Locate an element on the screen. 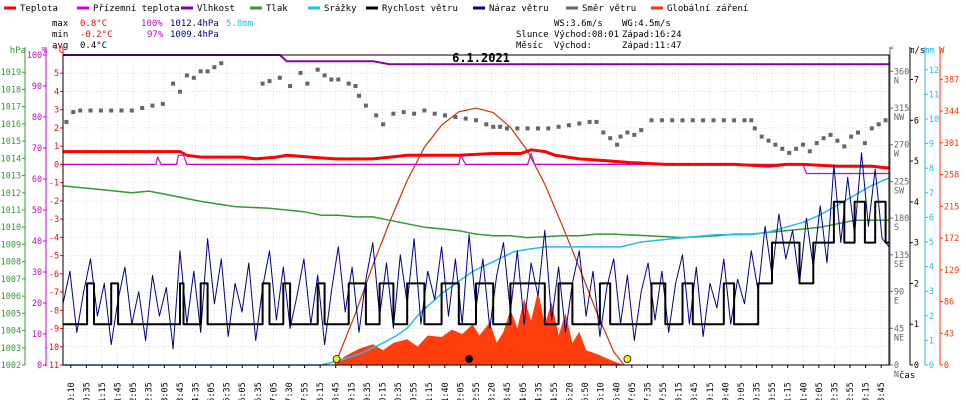 This screenshot has width=966, height=404. x-tick-label-31: 14:55 is located at coordinates (555, 391).